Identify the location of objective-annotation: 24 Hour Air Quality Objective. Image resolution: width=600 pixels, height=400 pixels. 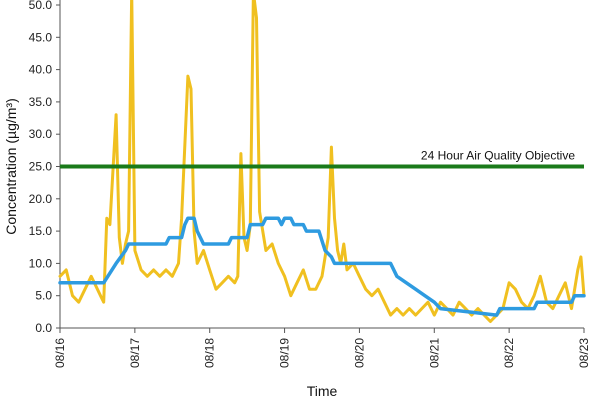
(498, 156).